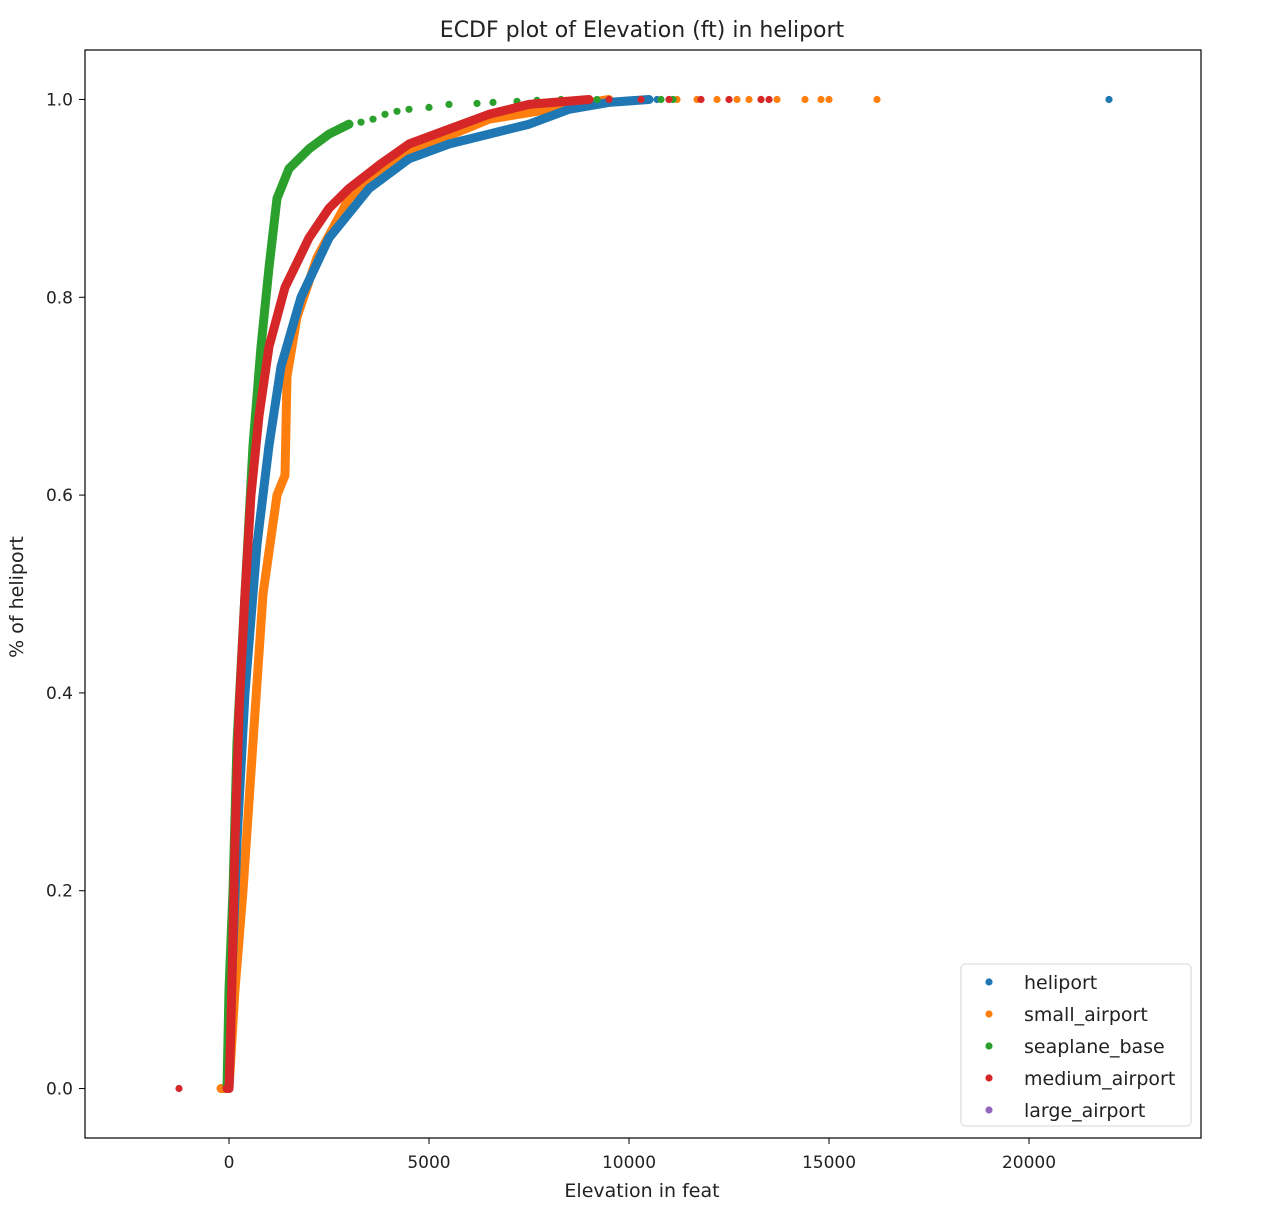  I want to click on legend-label-small_airport: small_airport, so click(1086, 1015).